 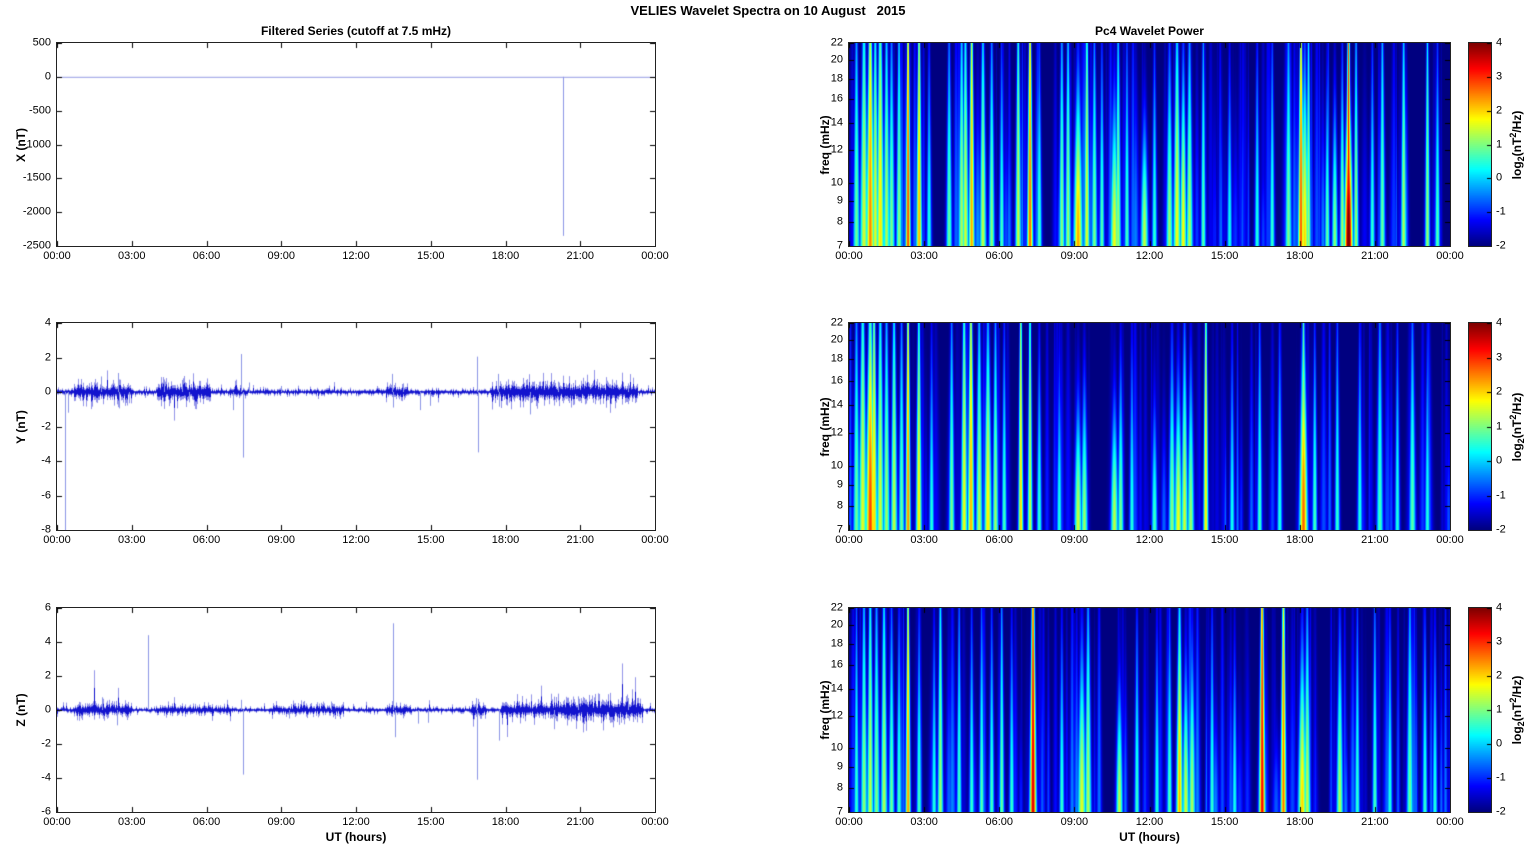 What do you see at coordinates (839, 221) in the screenshot?
I see `tick-label: 8` at bounding box center [839, 221].